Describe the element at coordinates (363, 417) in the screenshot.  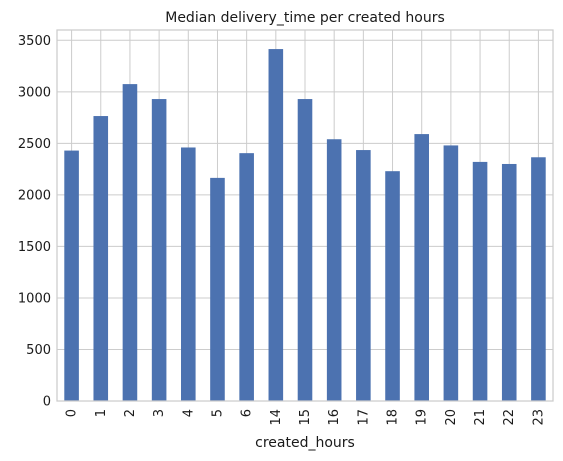
I see `x-tick-label: 17` at that location.